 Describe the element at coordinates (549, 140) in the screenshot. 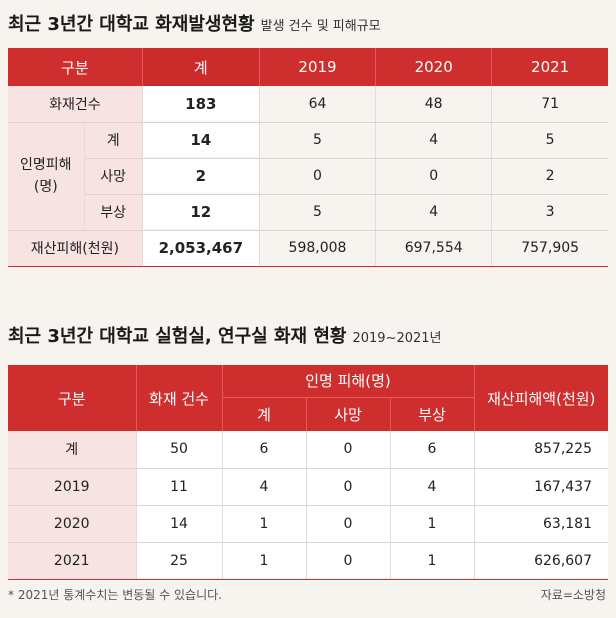

I see `cell-2021: 5` at that location.